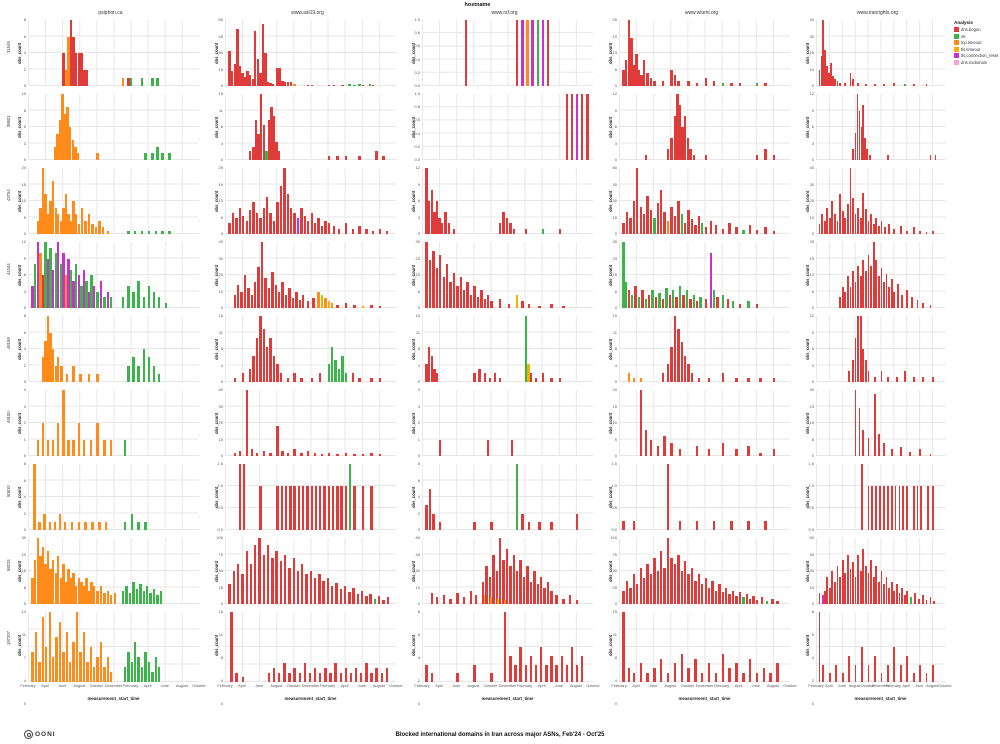 The height and width of the screenshot is (744, 1000). What do you see at coordinates (614, 332) in the screenshot?
I see `y-tick-label: 11` at bounding box center [614, 332].